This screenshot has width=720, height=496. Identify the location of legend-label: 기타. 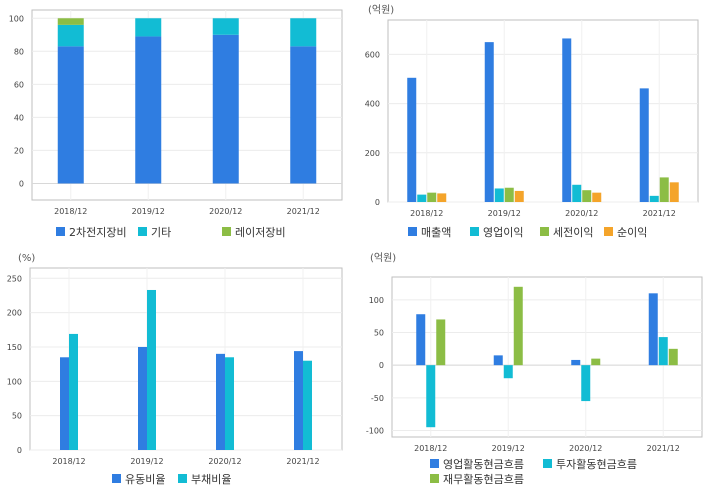
(161, 232).